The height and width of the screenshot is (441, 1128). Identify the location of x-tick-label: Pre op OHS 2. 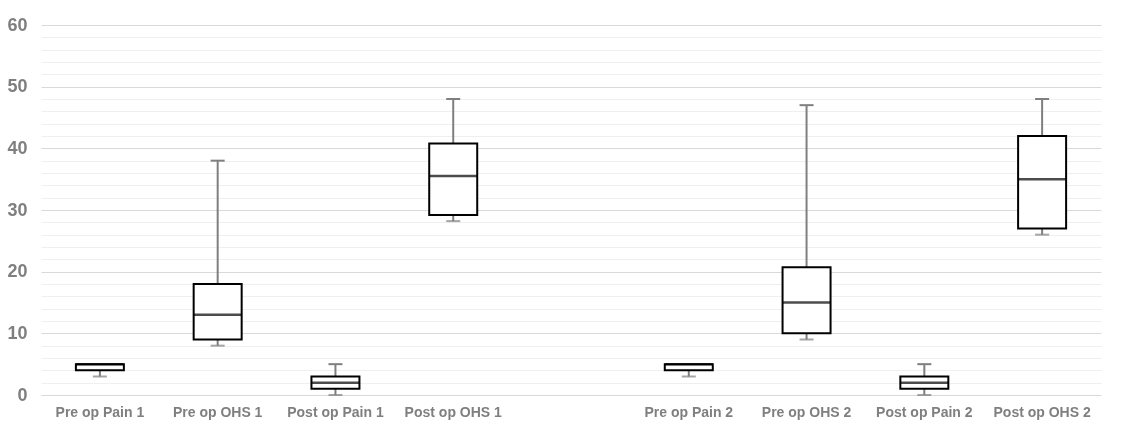
(806, 411).